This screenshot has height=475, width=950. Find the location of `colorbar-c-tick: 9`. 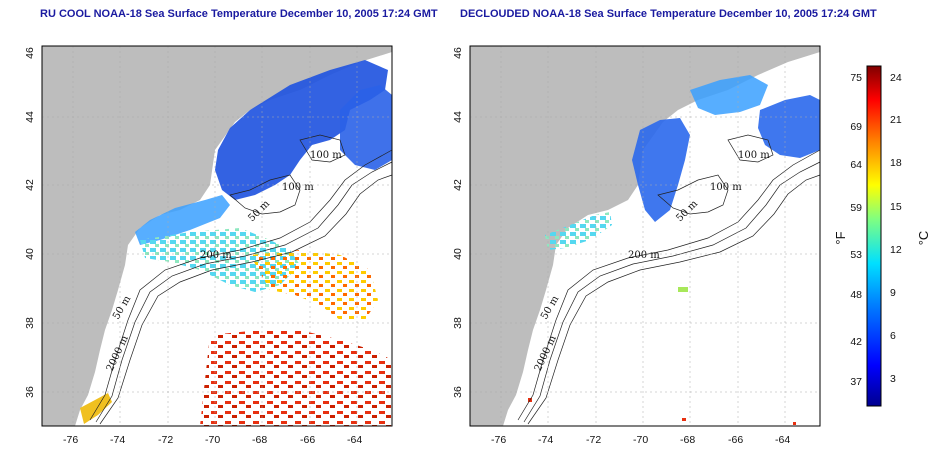

colorbar-c-tick: 9 is located at coordinates (893, 293).